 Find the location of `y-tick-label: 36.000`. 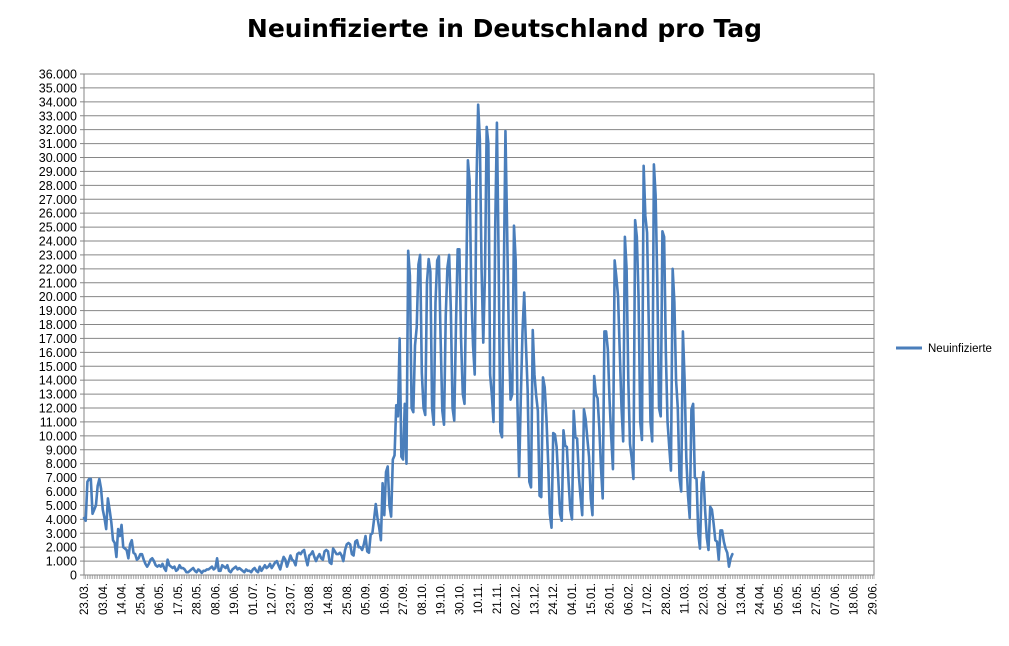

y-tick-label: 36.000 is located at coordinates (58, 75).